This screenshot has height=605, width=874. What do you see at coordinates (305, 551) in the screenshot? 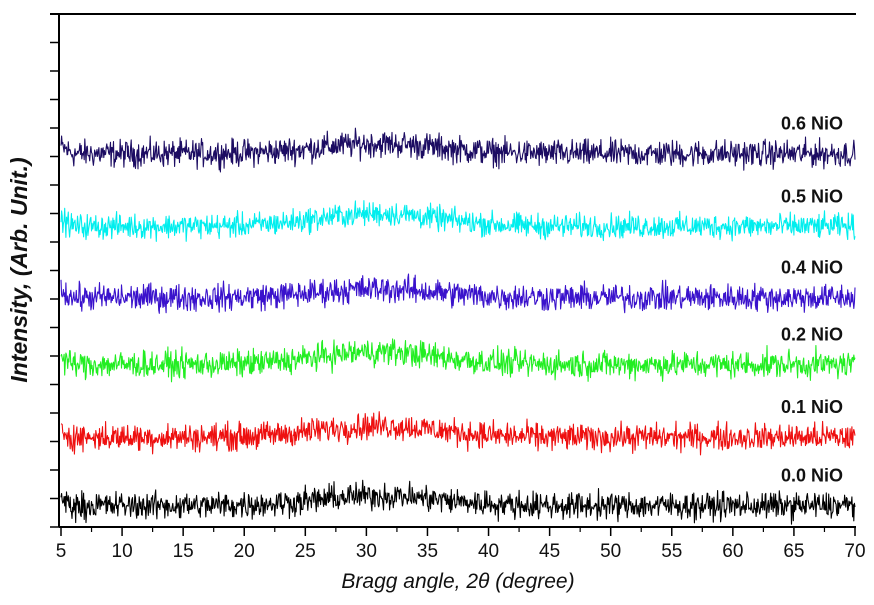
I see `x-tick-label: 25` at bounding box center [305, 551].